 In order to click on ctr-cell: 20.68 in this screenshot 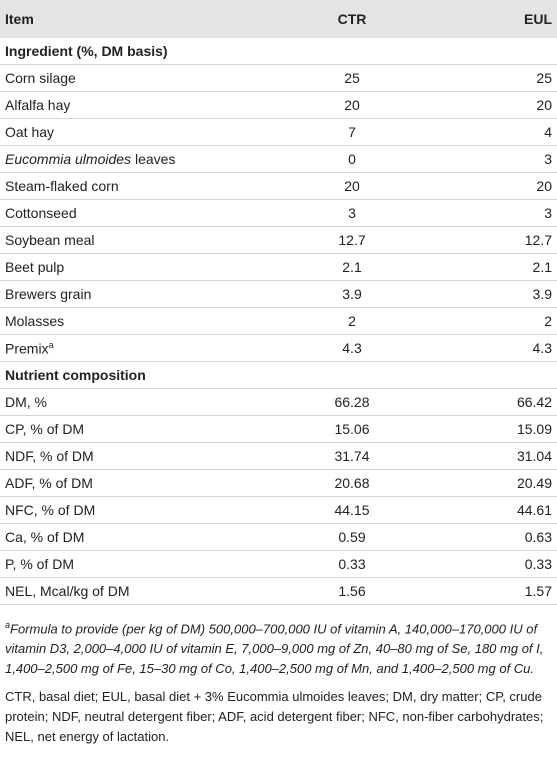, I will do `click(352, 483)`.